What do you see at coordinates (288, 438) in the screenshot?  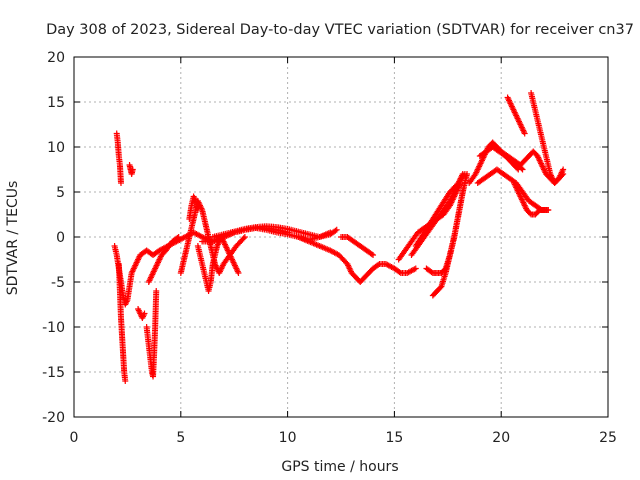 I see `x-tick-label: 10` at bounding box center [288, 438].